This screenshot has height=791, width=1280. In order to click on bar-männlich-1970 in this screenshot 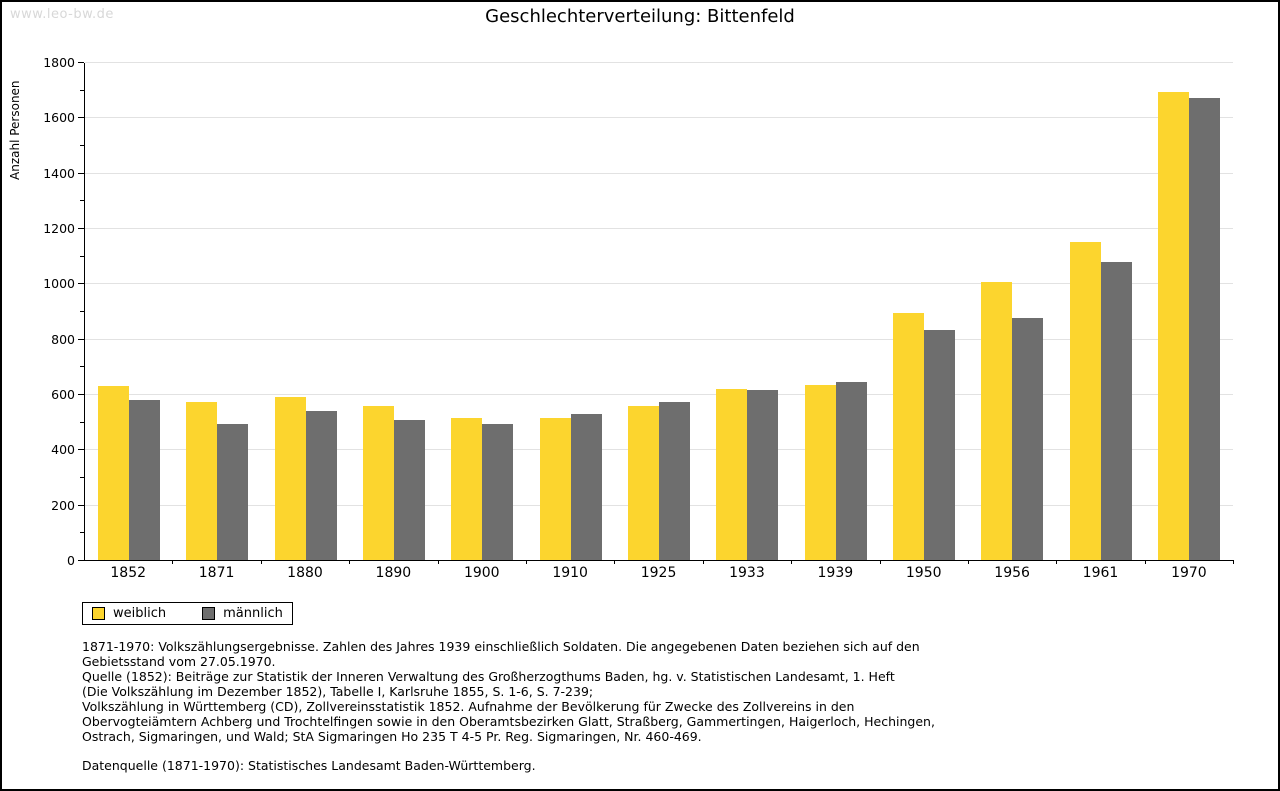, I will do `click(1204, 329)`.